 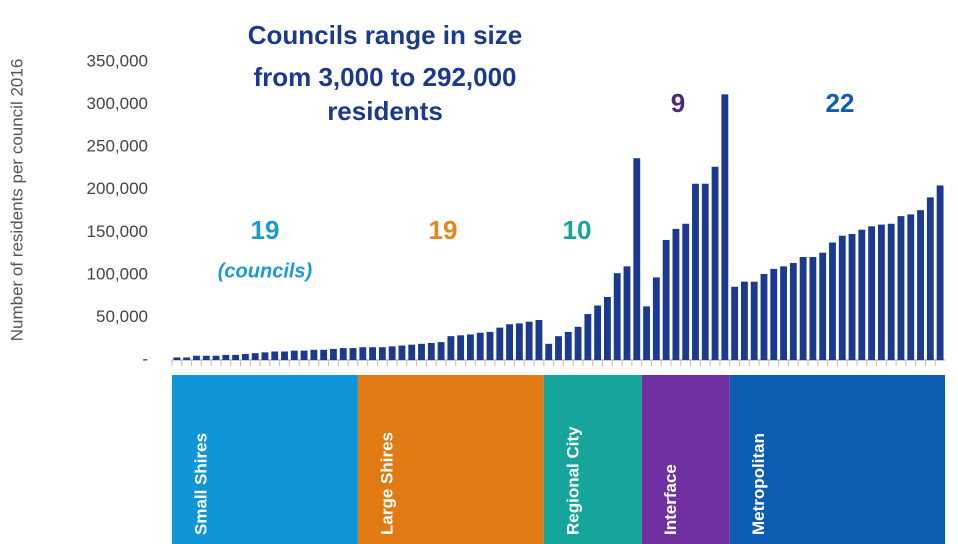 I want to click on title-line: Councils range in size, so click(x=385, y=35).